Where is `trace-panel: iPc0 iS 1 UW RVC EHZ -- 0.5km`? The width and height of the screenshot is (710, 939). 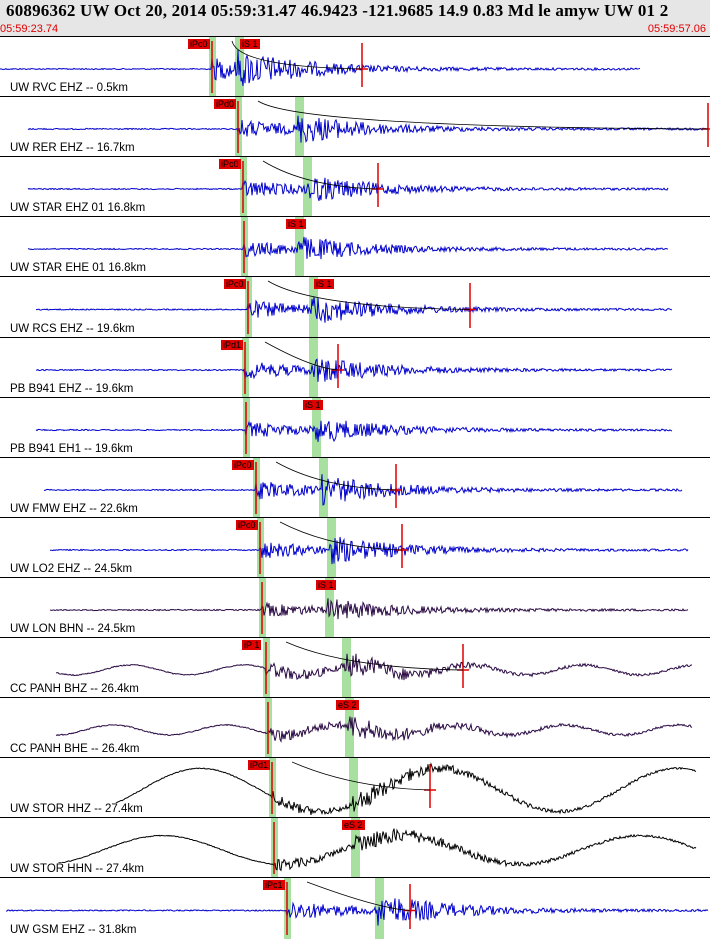
trace-panel: iPc0 iS 1 UW RVC EHZ -- 0.5km is located at coordinates (355, 66).